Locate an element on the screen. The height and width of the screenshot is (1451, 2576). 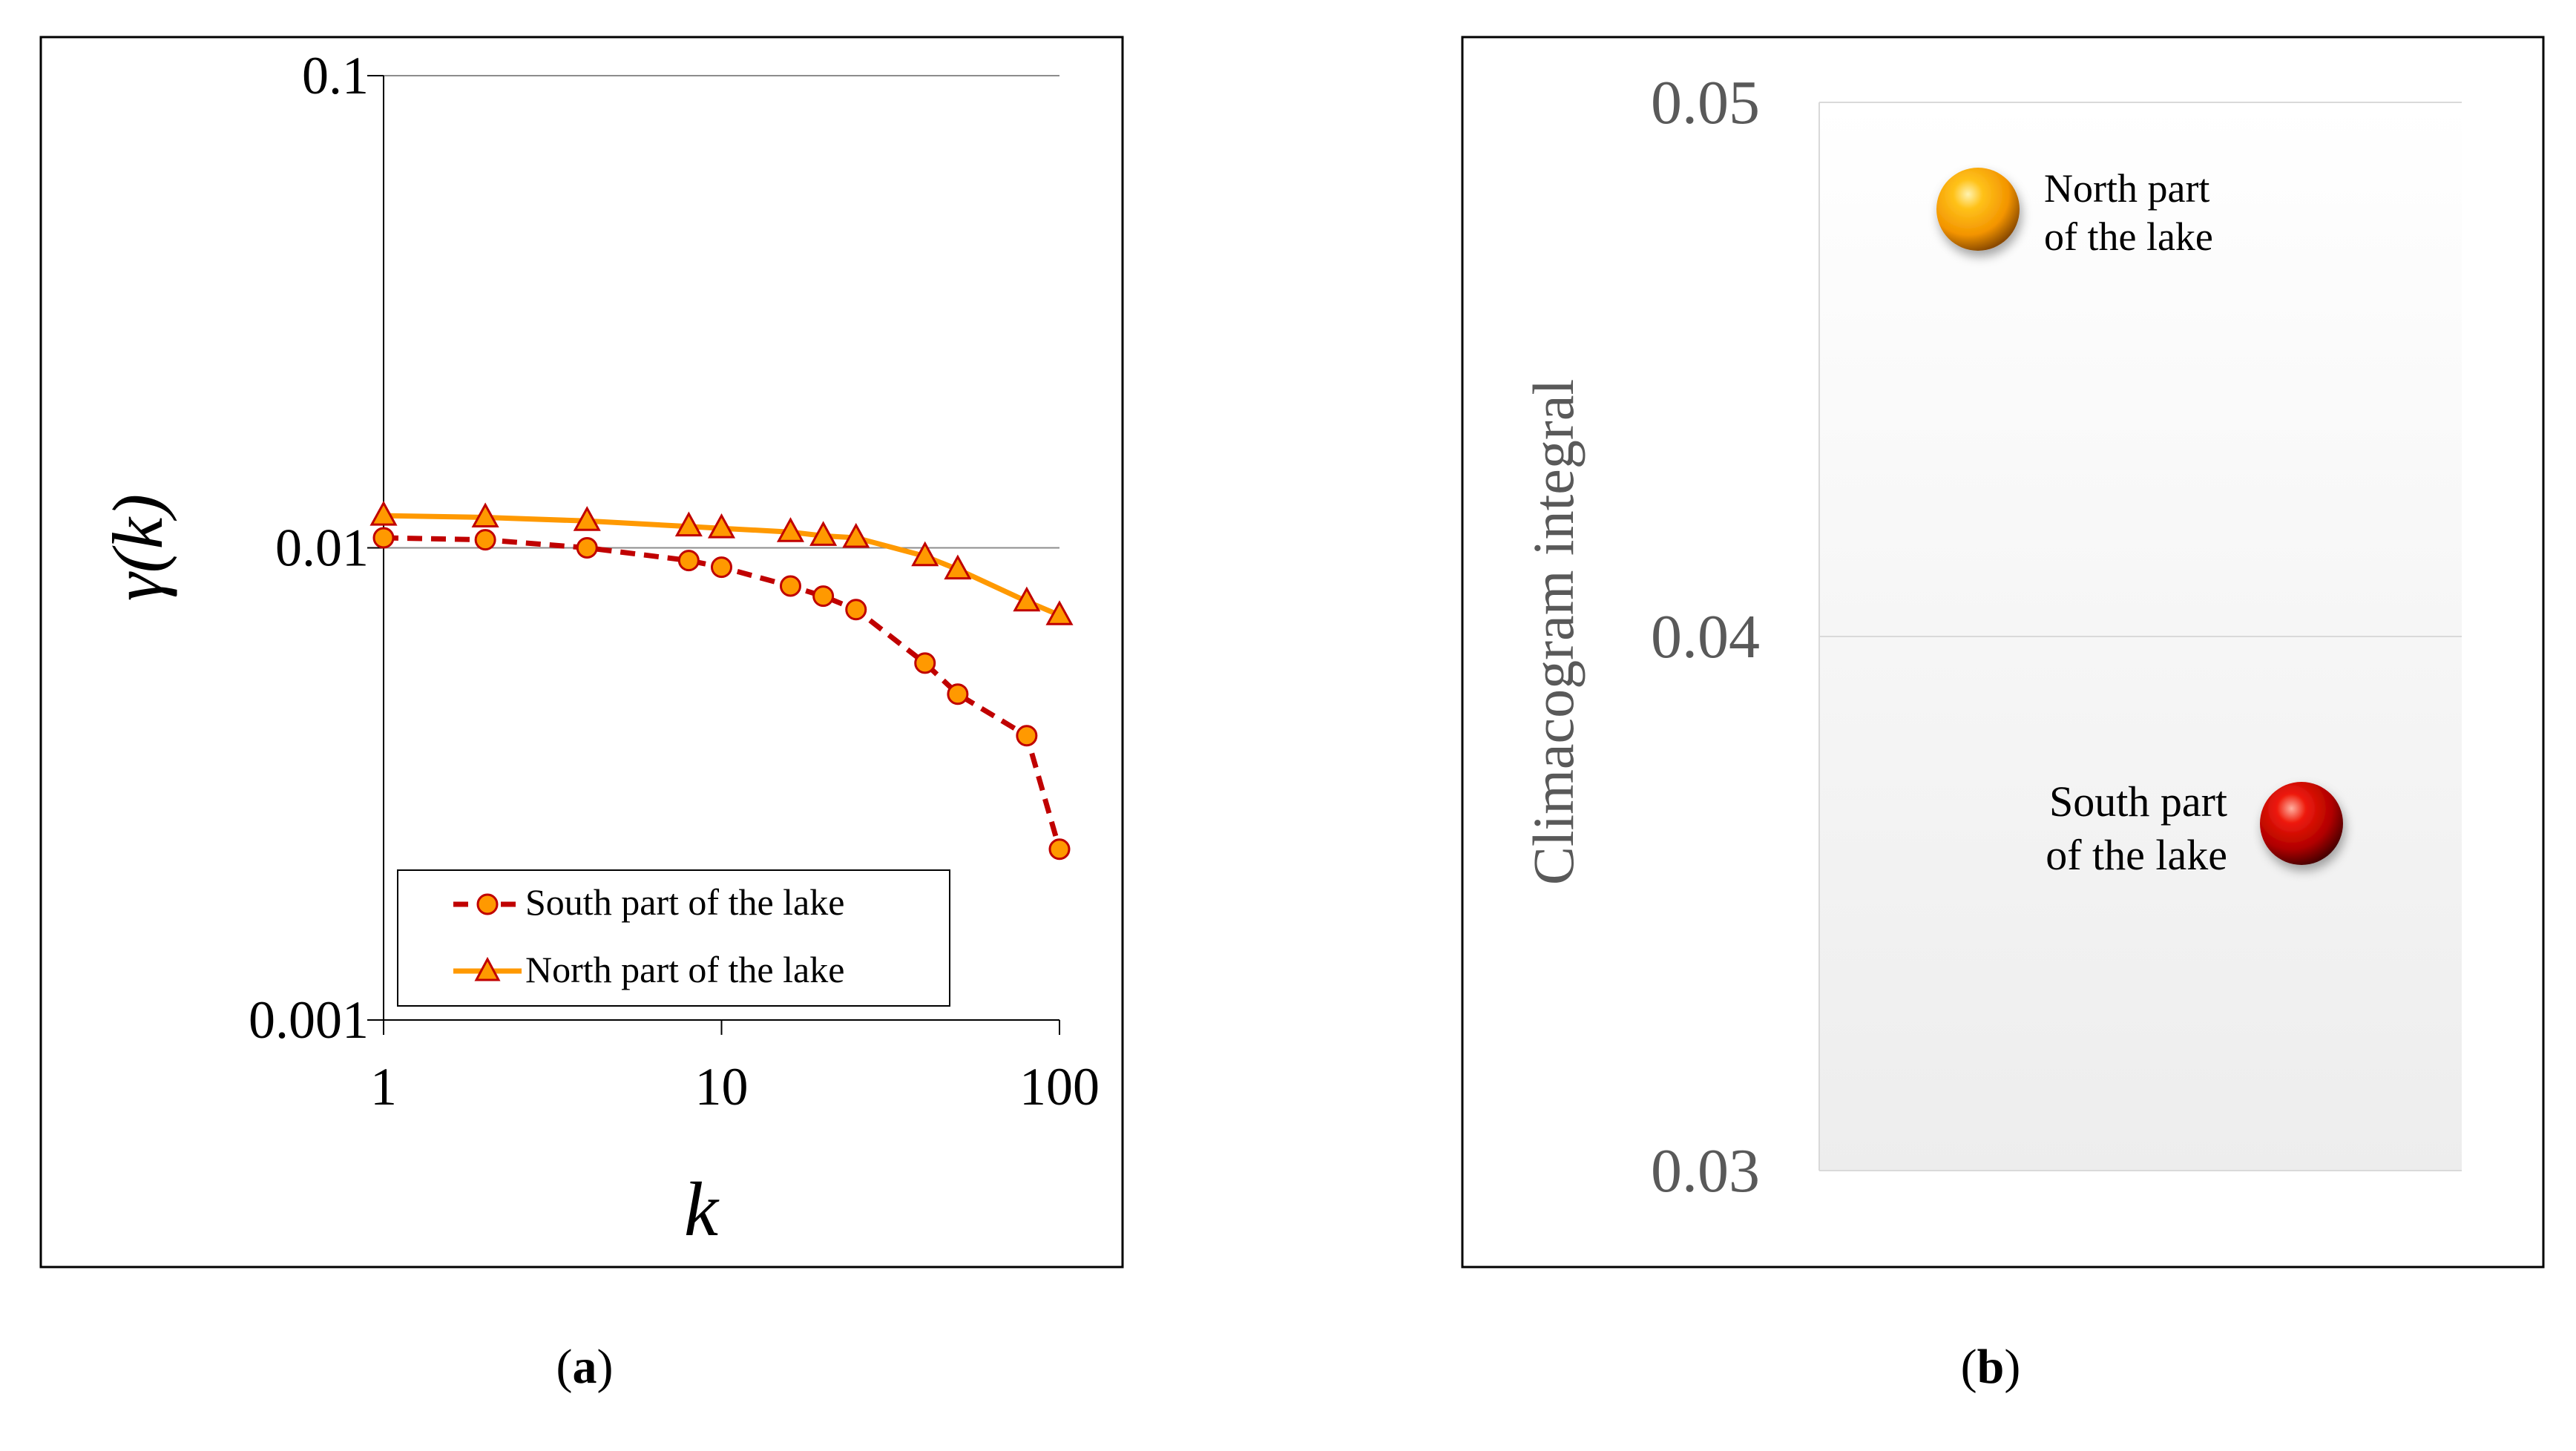
legend-south-marker is located at coordinates (487, 904).